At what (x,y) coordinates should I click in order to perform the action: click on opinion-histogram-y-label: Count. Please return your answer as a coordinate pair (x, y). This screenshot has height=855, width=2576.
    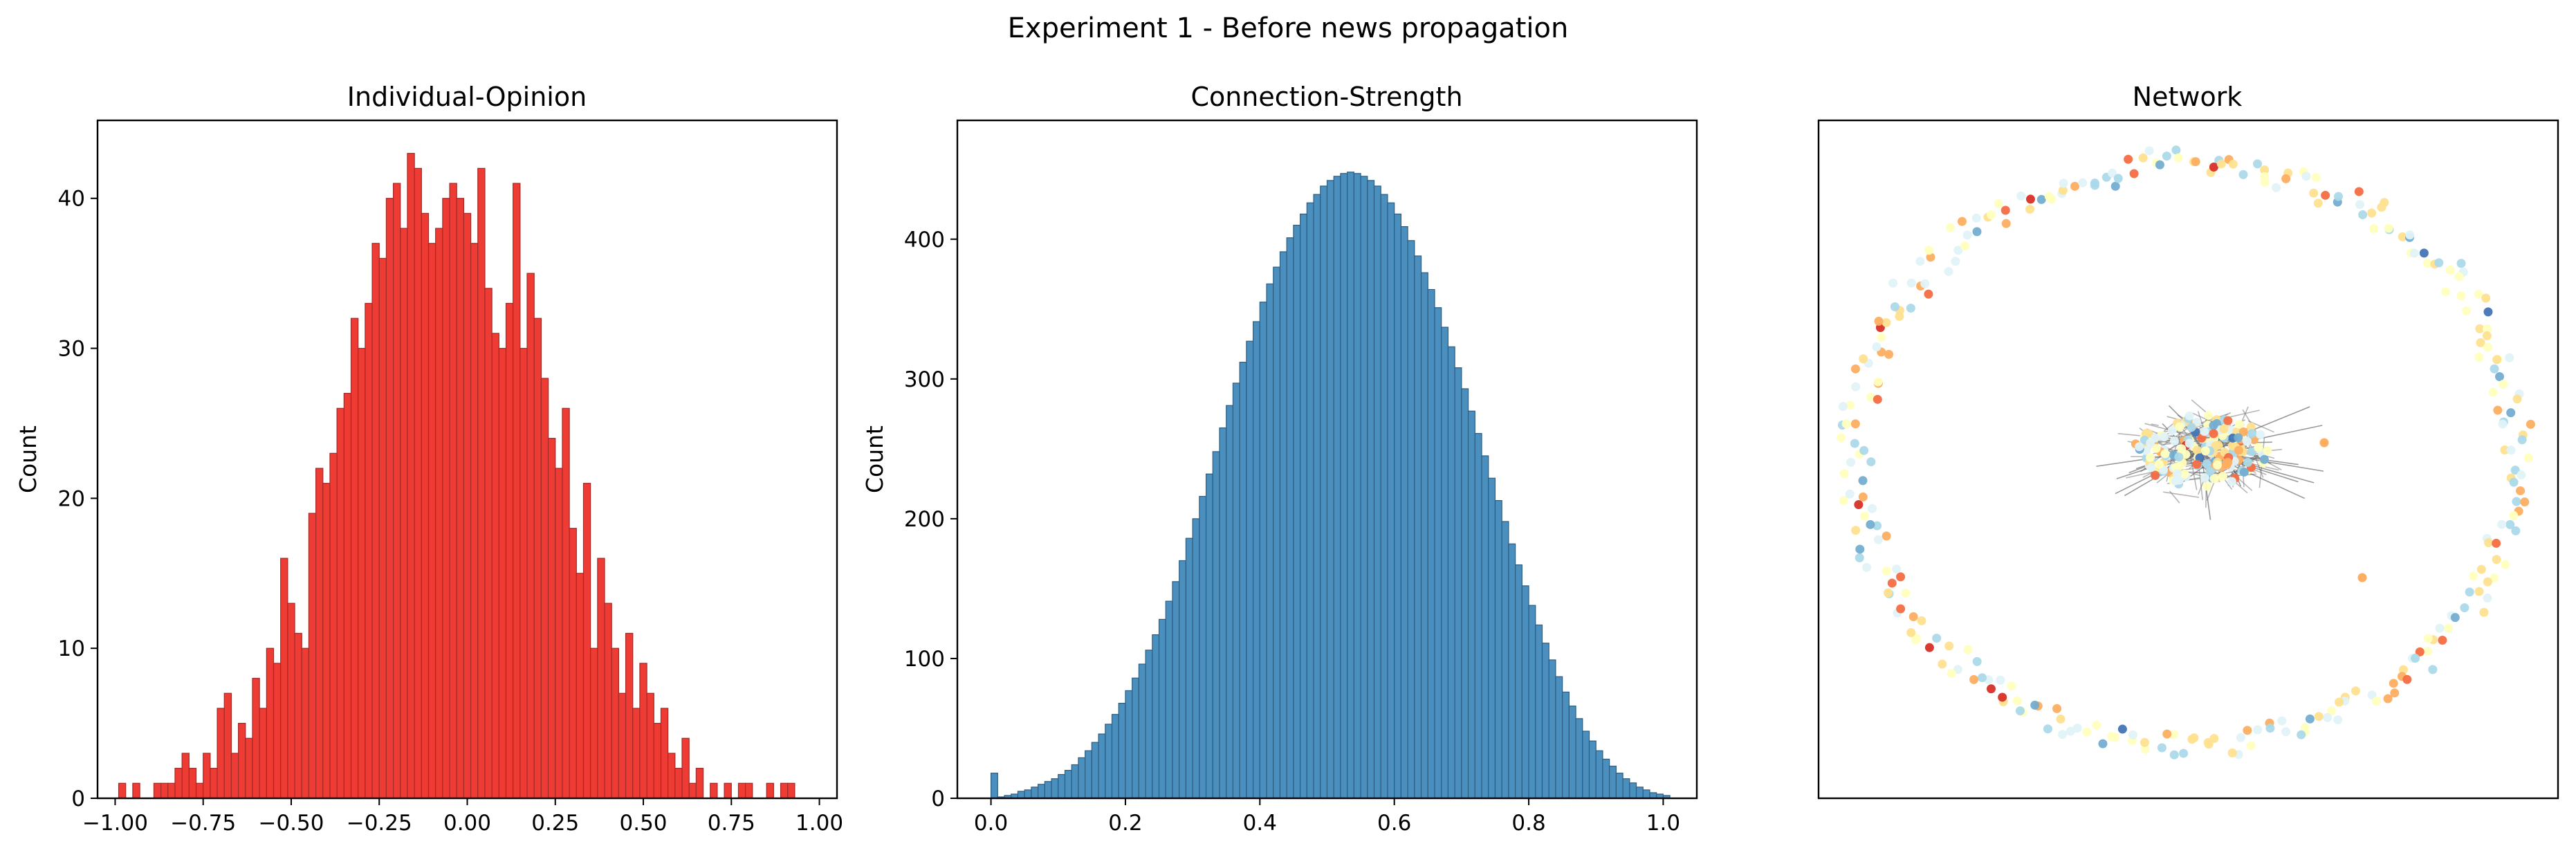
    Looking at the image, I should click on (28, 459).